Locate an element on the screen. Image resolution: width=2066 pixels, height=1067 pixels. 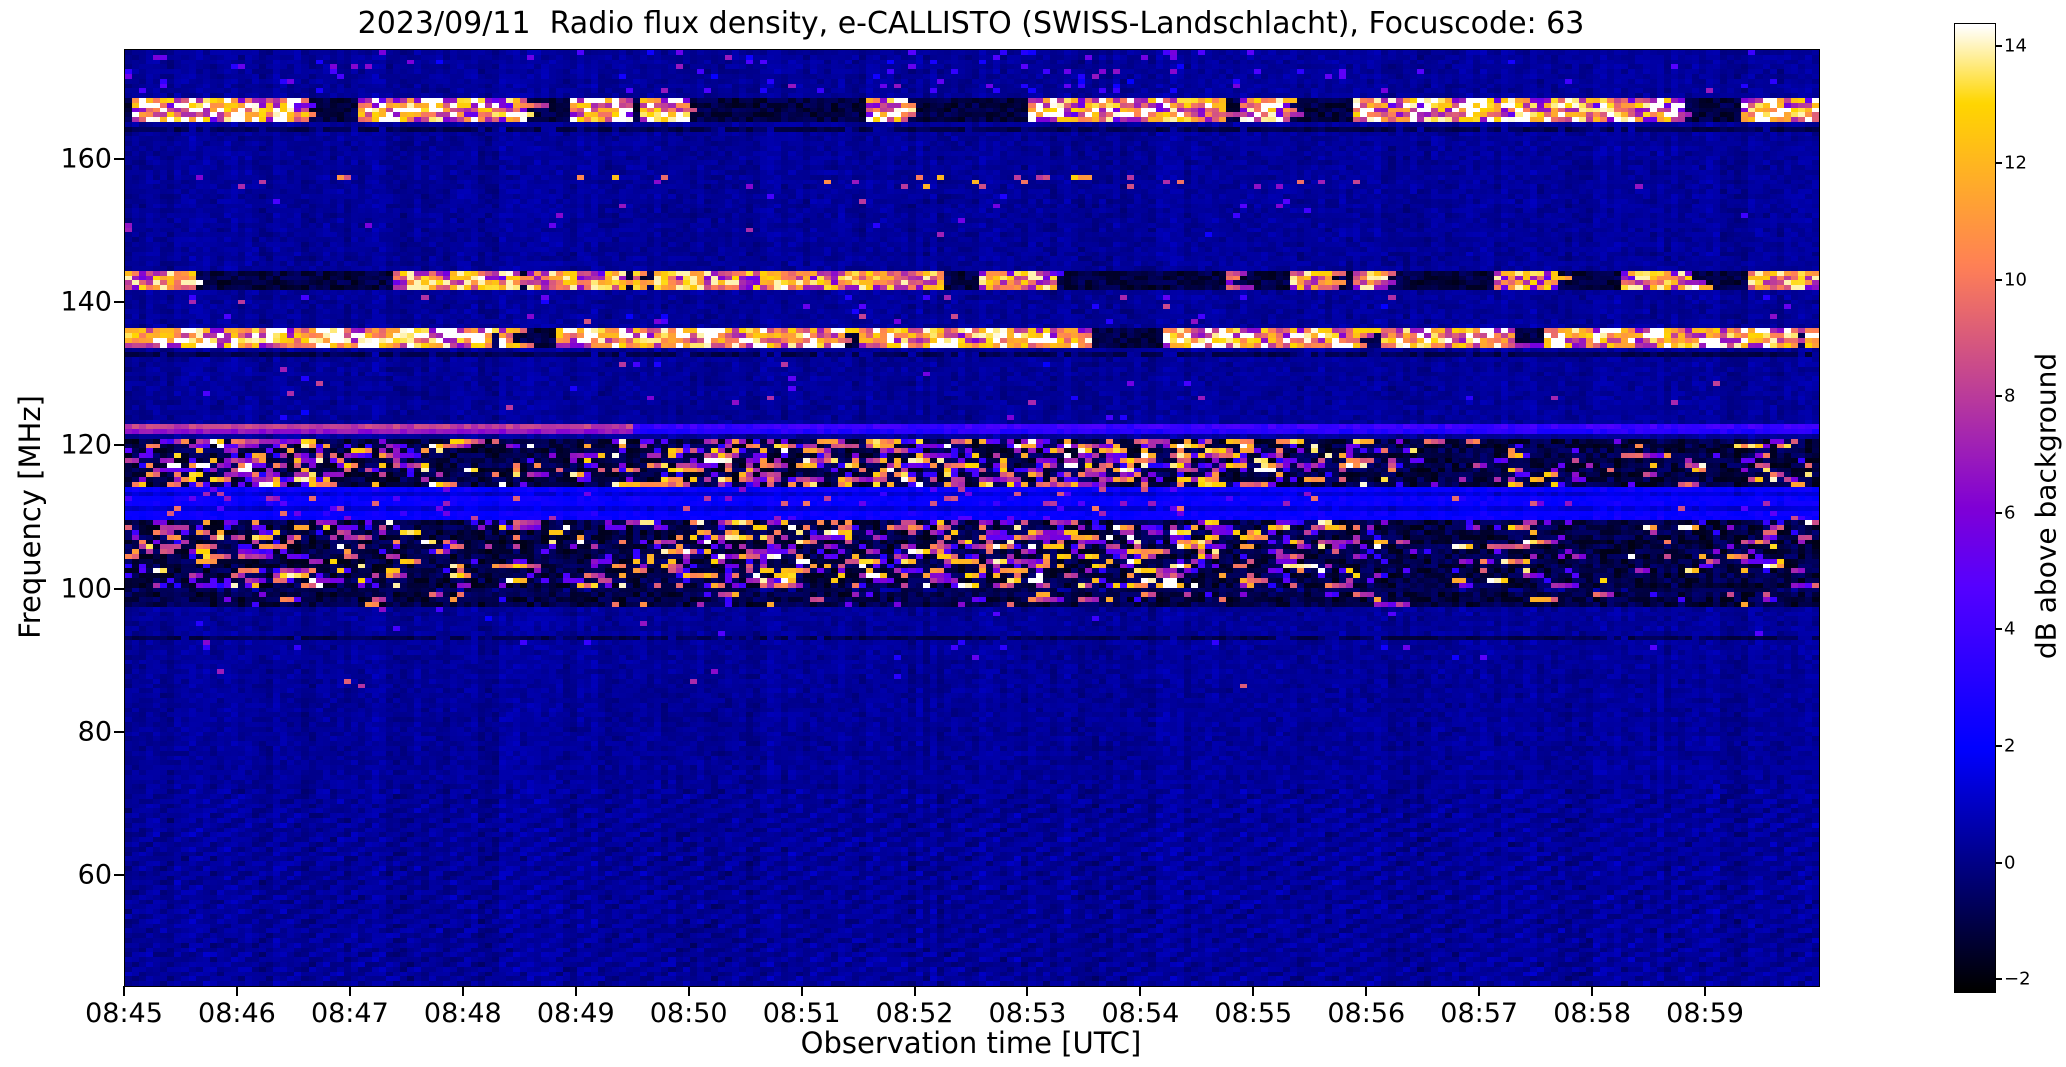
x-tick-label: 08:55 is located at coordinates (1253, 1013).